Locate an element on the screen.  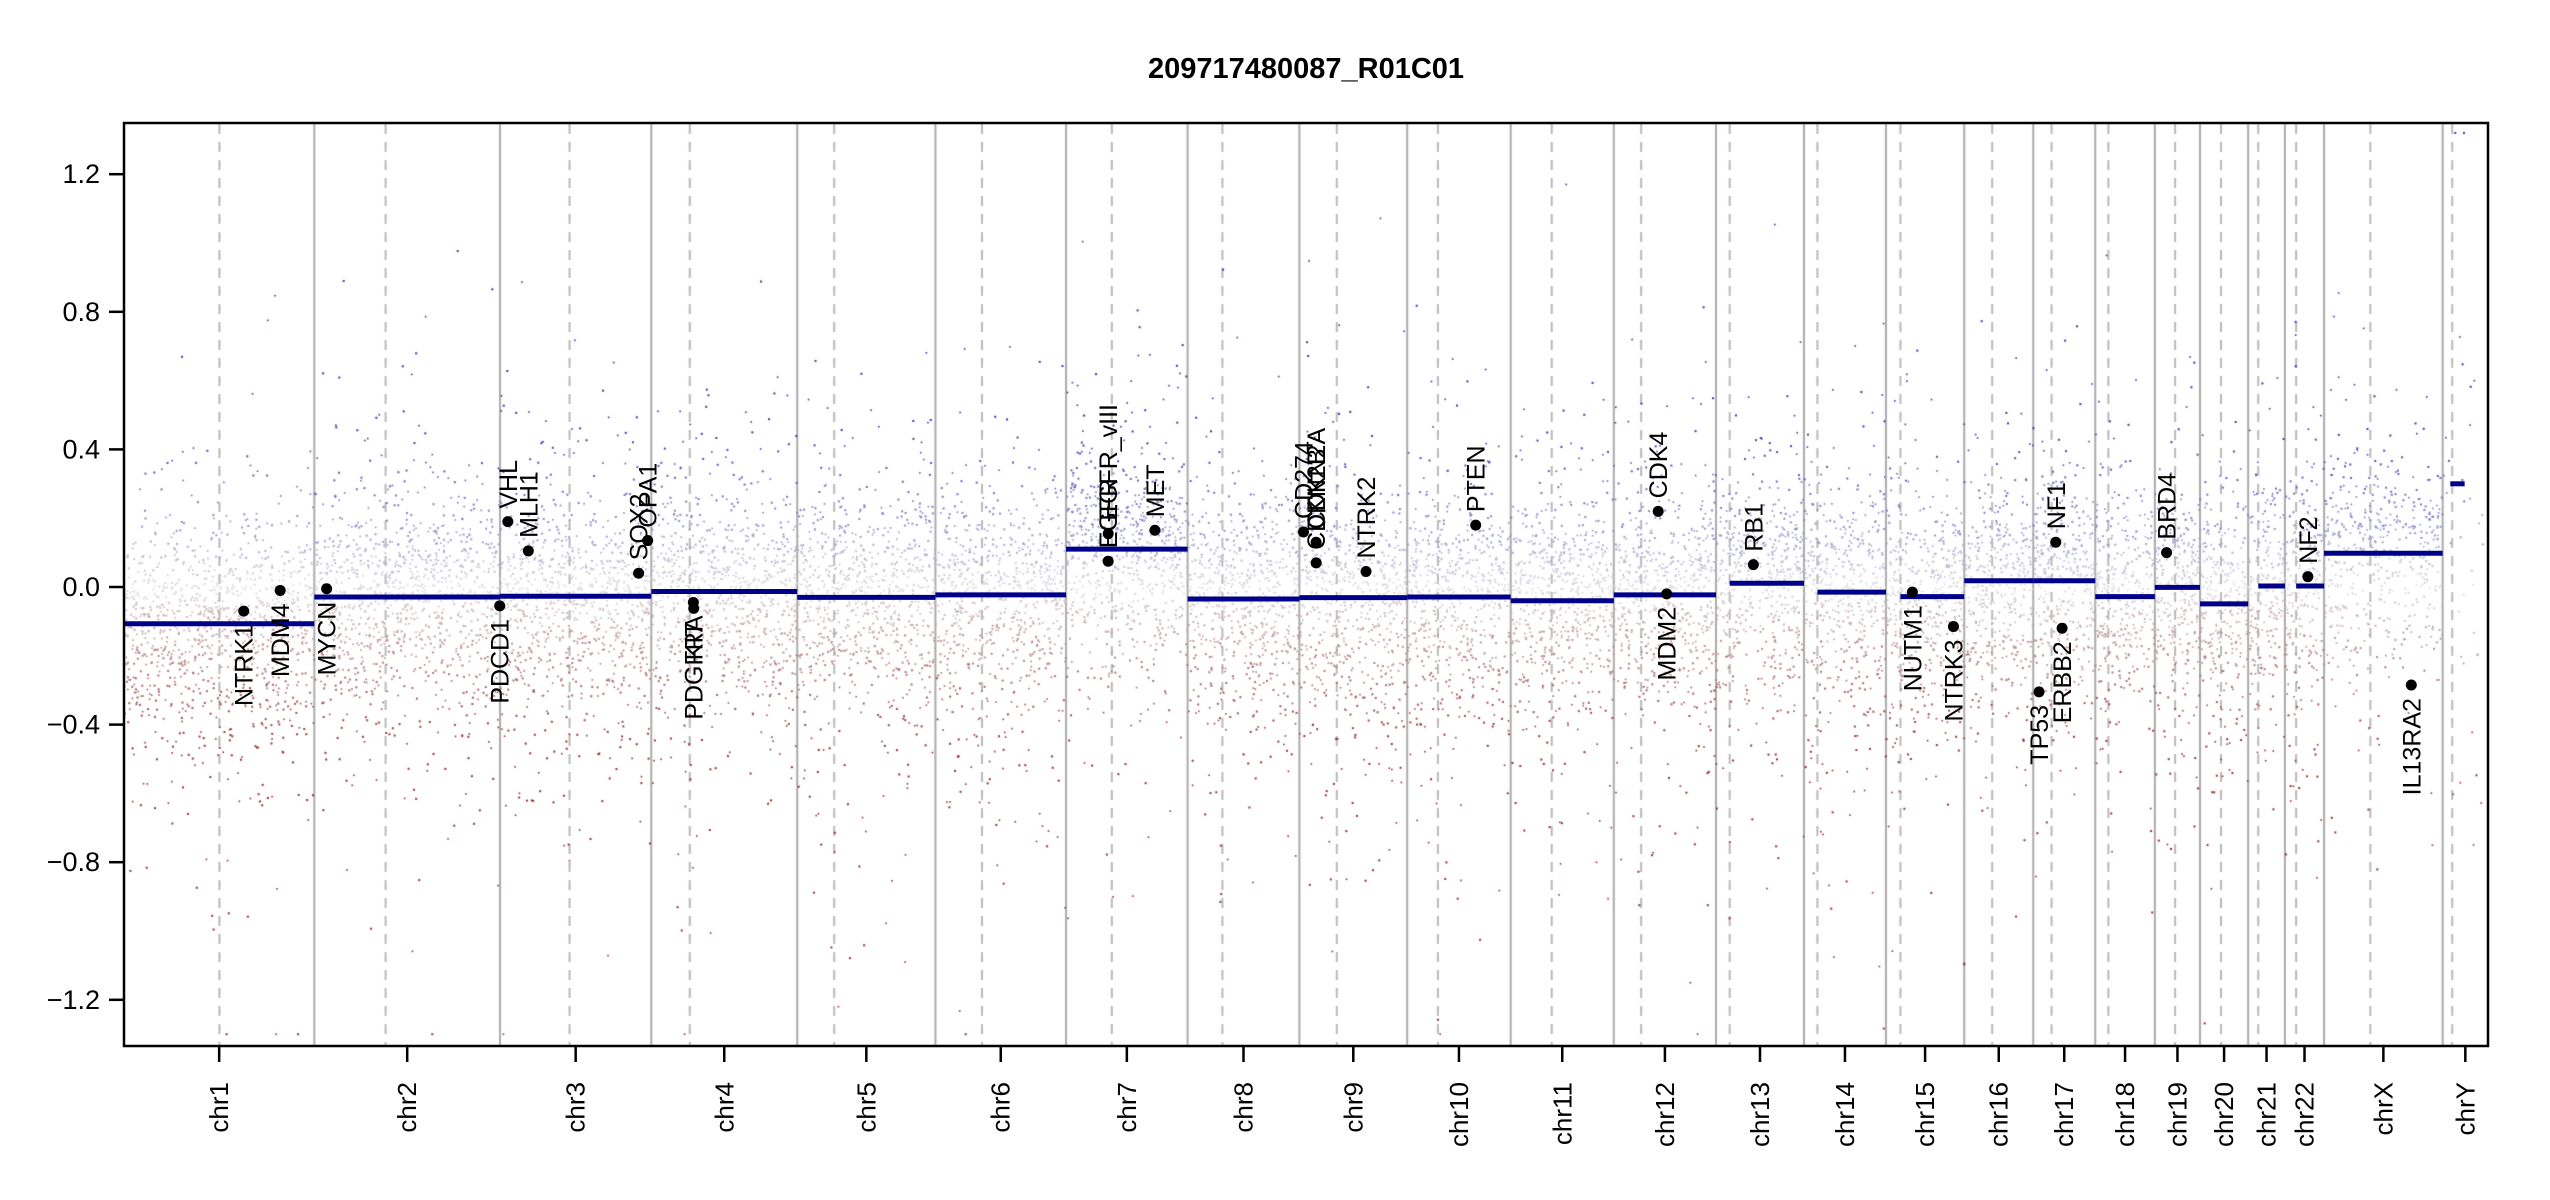
gene-dot-ERBB2 is located at coordinates (2062, 628).